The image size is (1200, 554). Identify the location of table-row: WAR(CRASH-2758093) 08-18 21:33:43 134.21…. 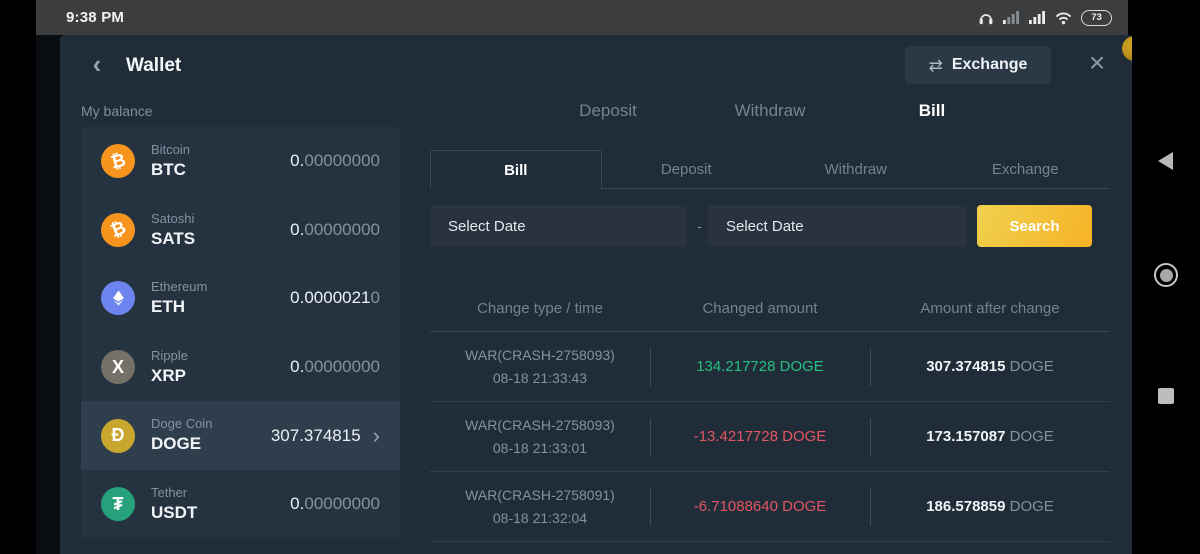
(770, 367).